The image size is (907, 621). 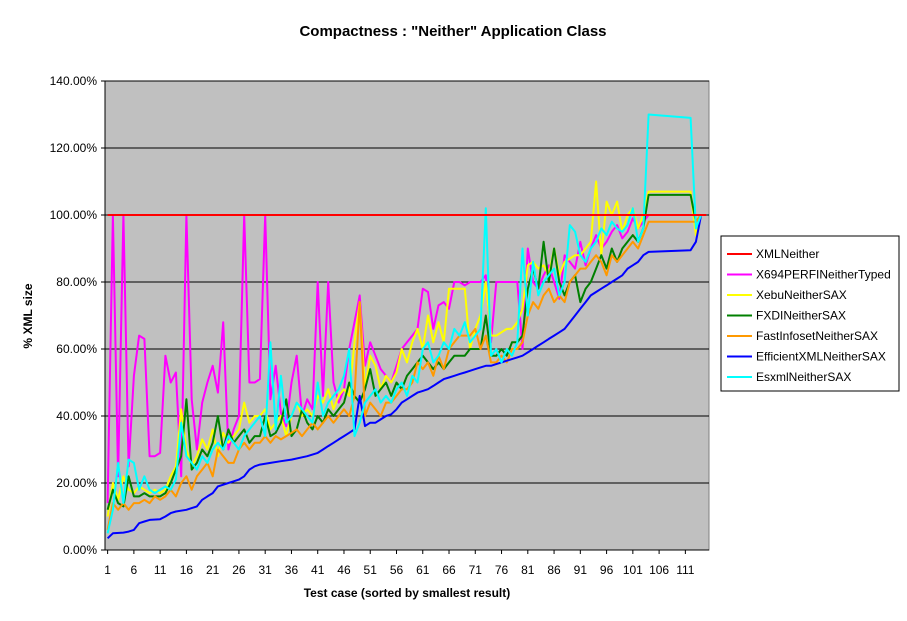 What do you see at coordinates (502, 570) in the screenshot?
I see `x-tick-label: 76` at bounding box center [502, 570].